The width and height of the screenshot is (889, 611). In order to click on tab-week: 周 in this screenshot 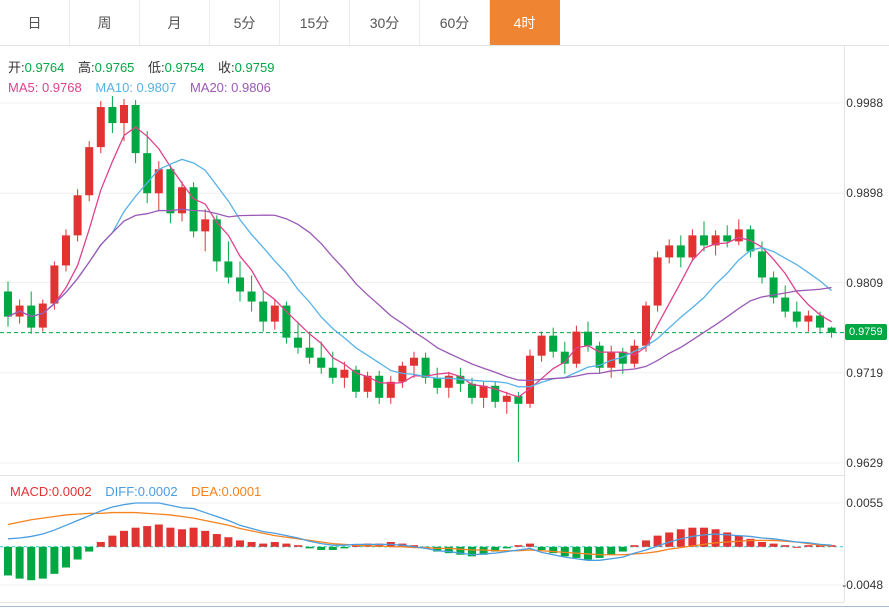, I will do `click(105, 22)`.